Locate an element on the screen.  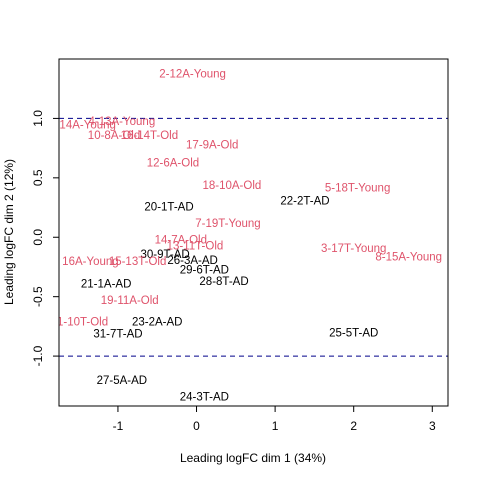
y-tick-label: -0.5 is located at coordinates (38, 296).